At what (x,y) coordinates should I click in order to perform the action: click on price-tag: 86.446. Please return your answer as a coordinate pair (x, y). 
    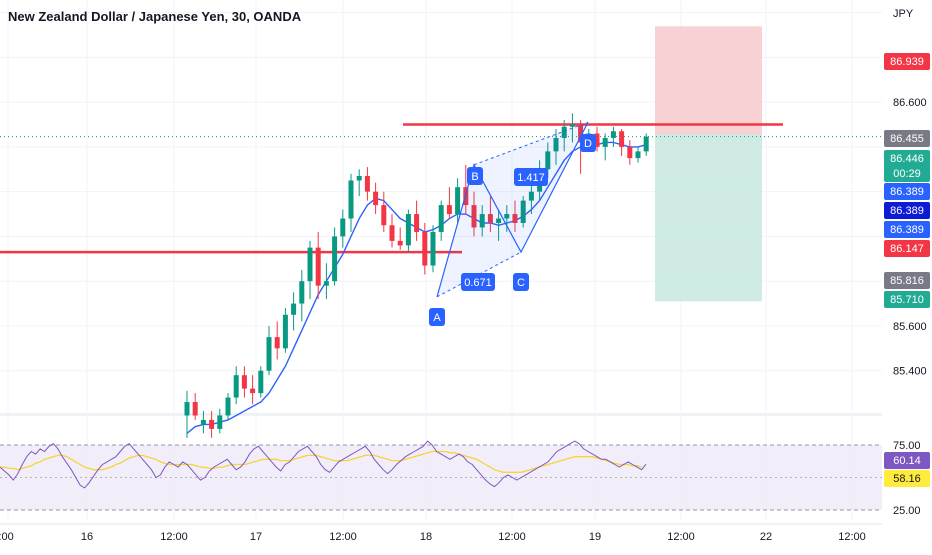
    Looking at the image, I should click on (907, 159).